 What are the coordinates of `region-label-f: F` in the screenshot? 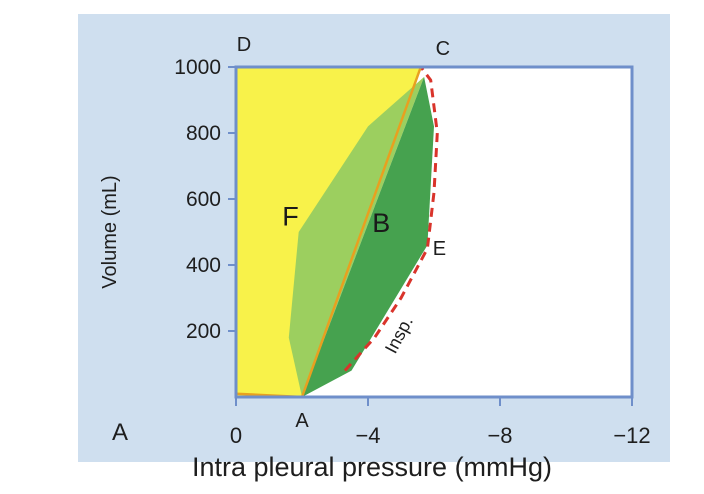 It's located at (290, 216).